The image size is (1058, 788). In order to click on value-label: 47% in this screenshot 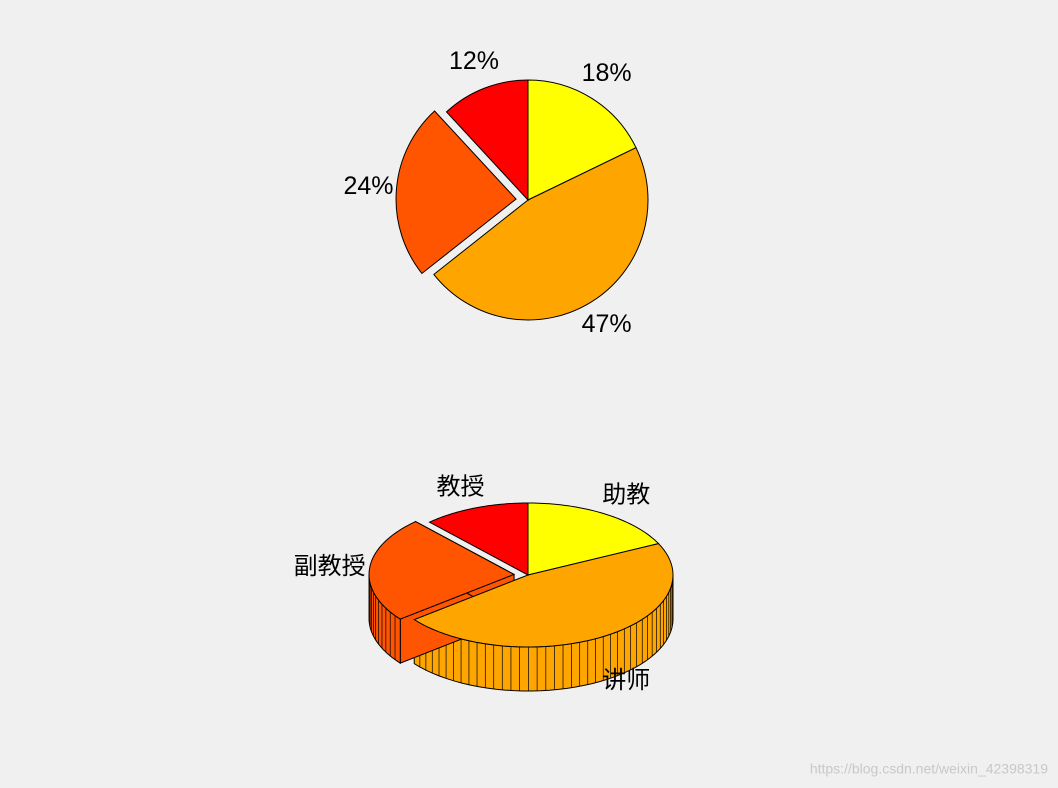, I will do `click(607, 324)`.